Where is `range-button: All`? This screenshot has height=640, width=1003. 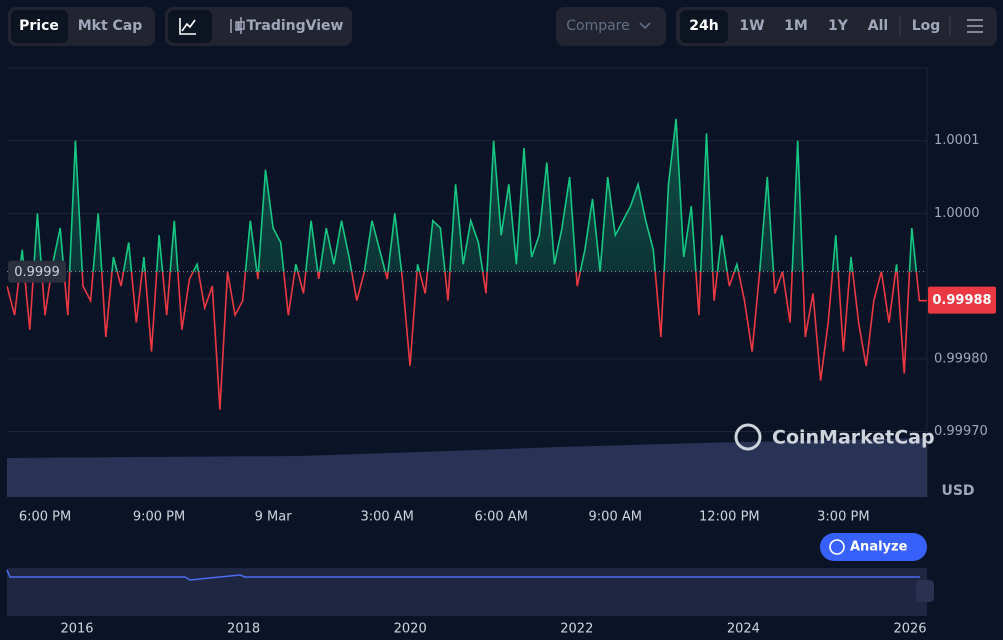
range-button: All is located at coordinates (878, 26).